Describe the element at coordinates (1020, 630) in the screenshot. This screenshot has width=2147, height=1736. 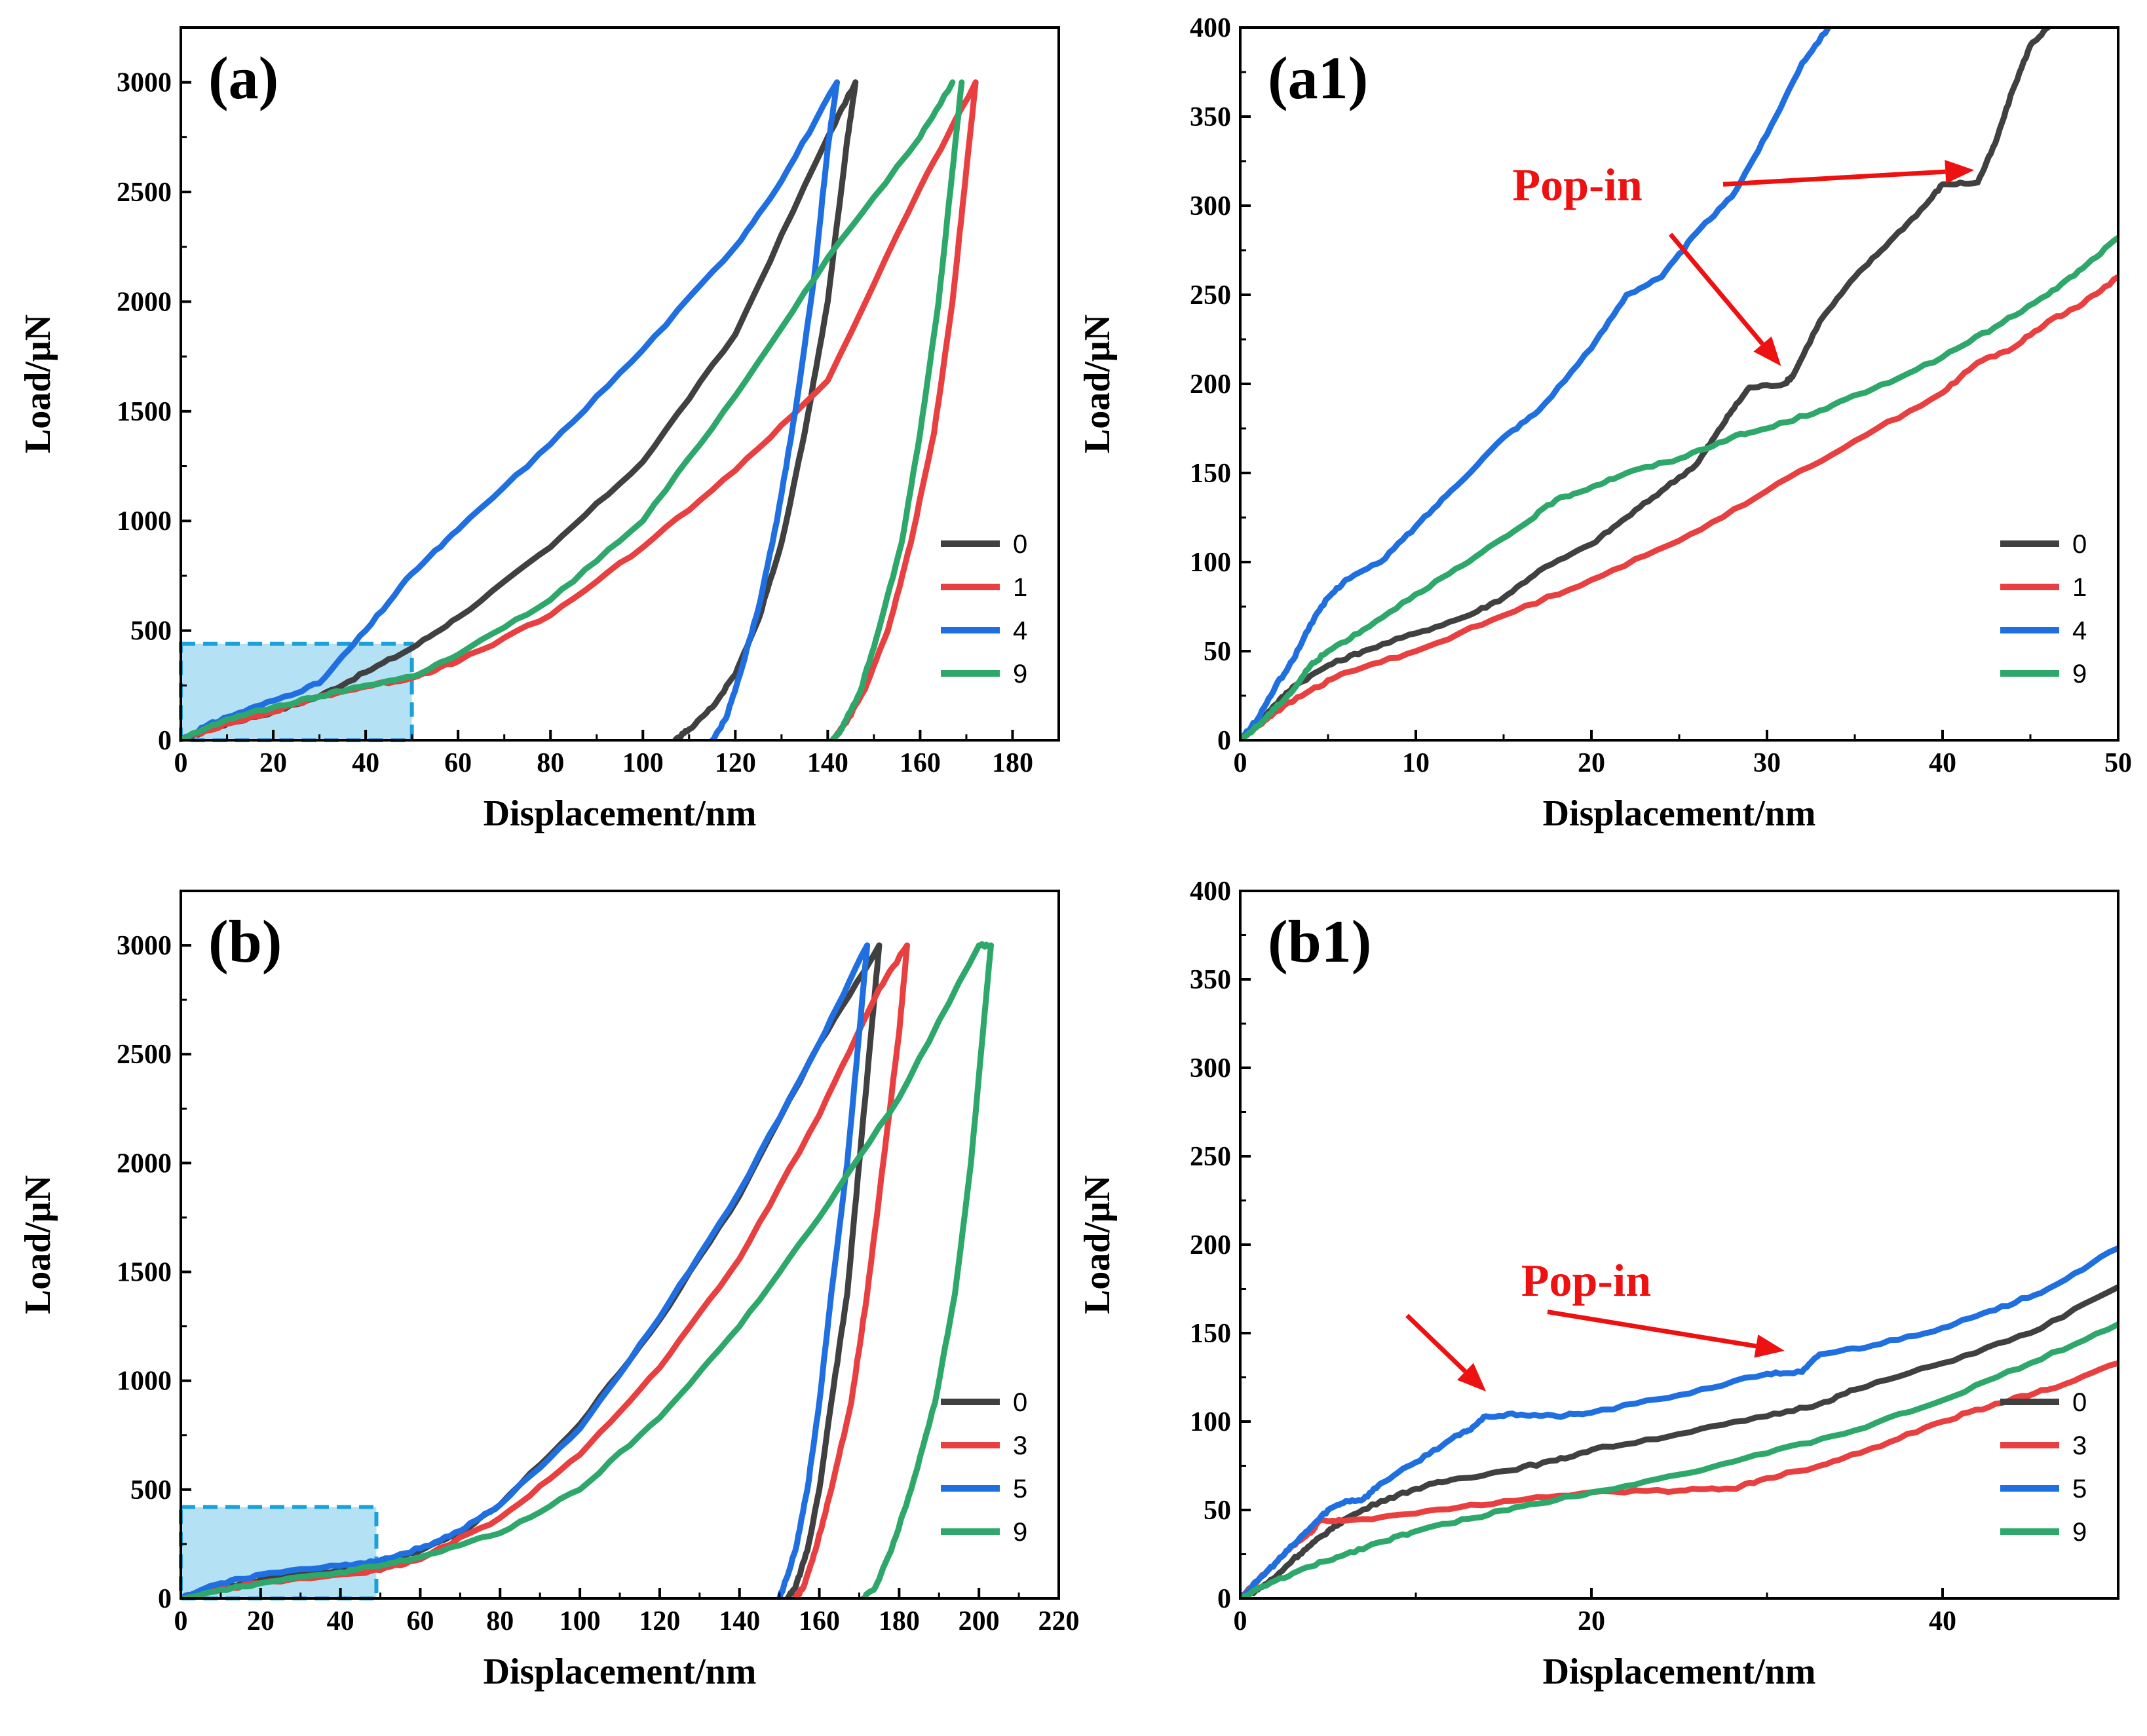
I see `legend-label-4: 4` at that location.